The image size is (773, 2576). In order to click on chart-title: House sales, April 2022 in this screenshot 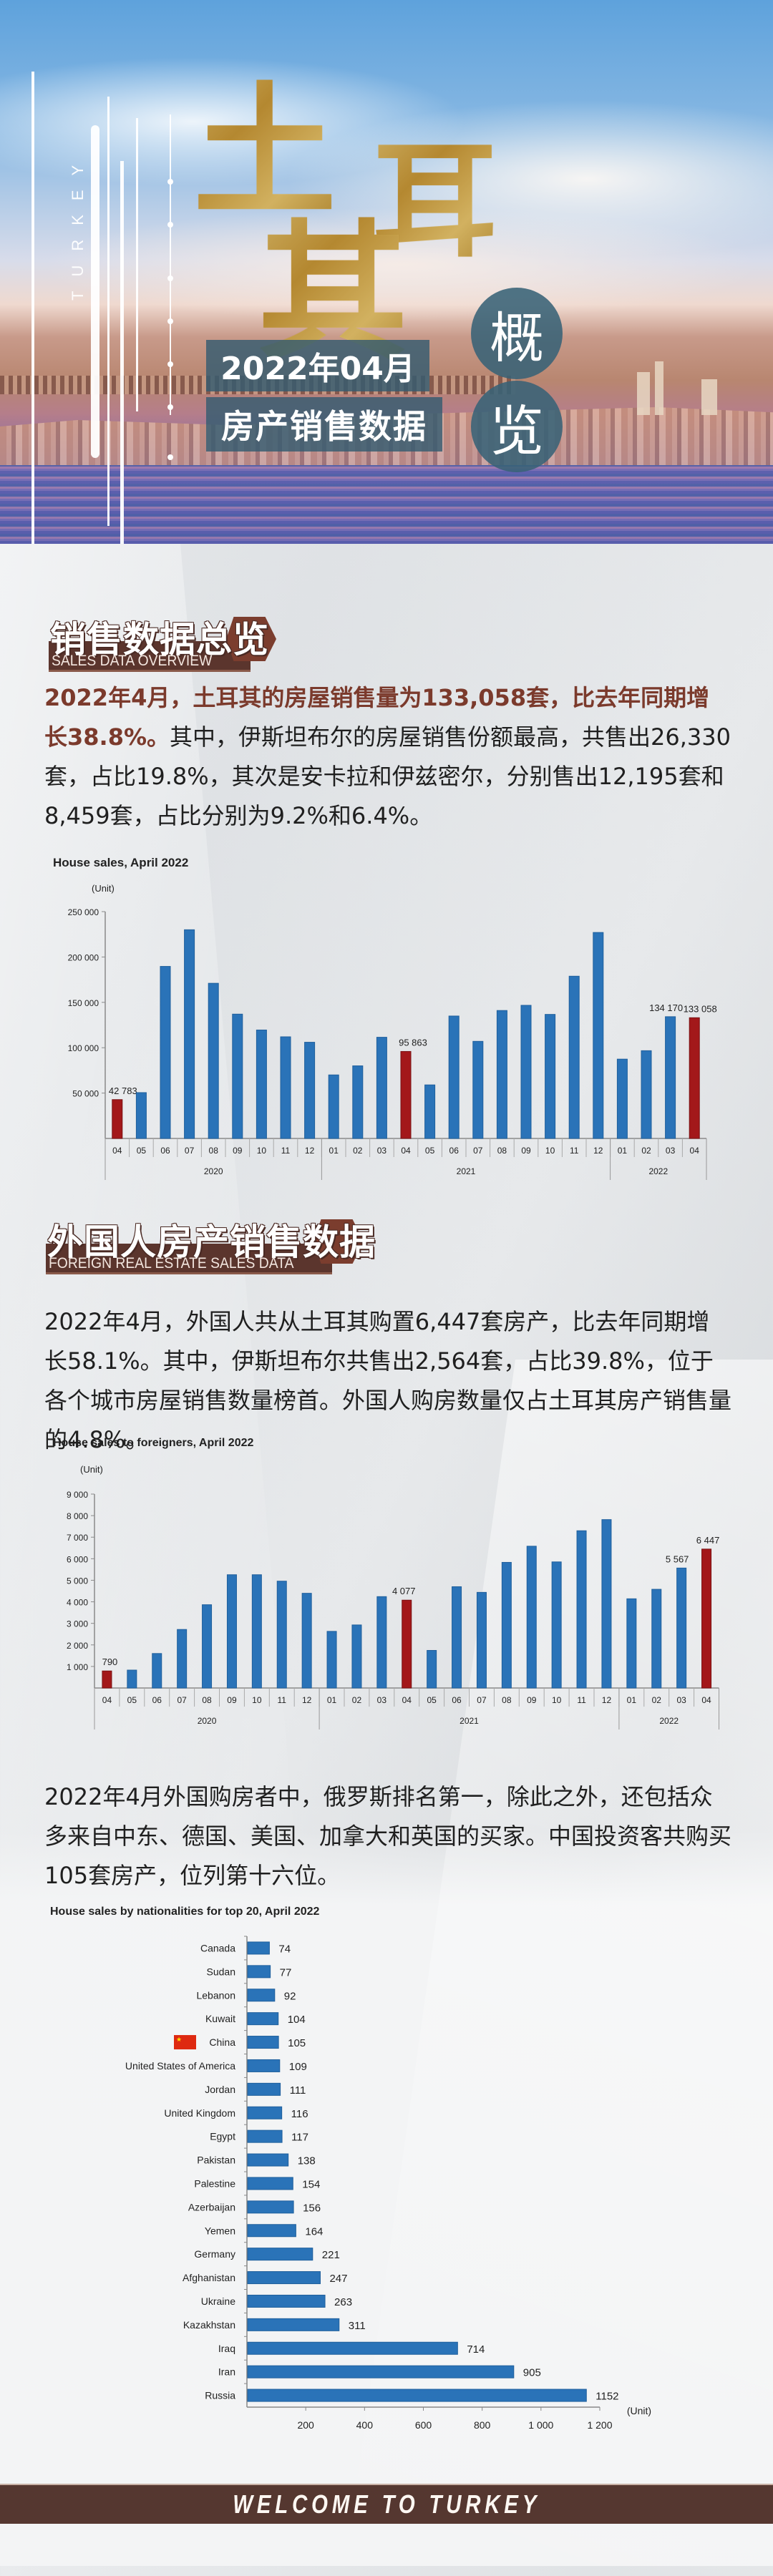, I will do `click(121, 862)`.